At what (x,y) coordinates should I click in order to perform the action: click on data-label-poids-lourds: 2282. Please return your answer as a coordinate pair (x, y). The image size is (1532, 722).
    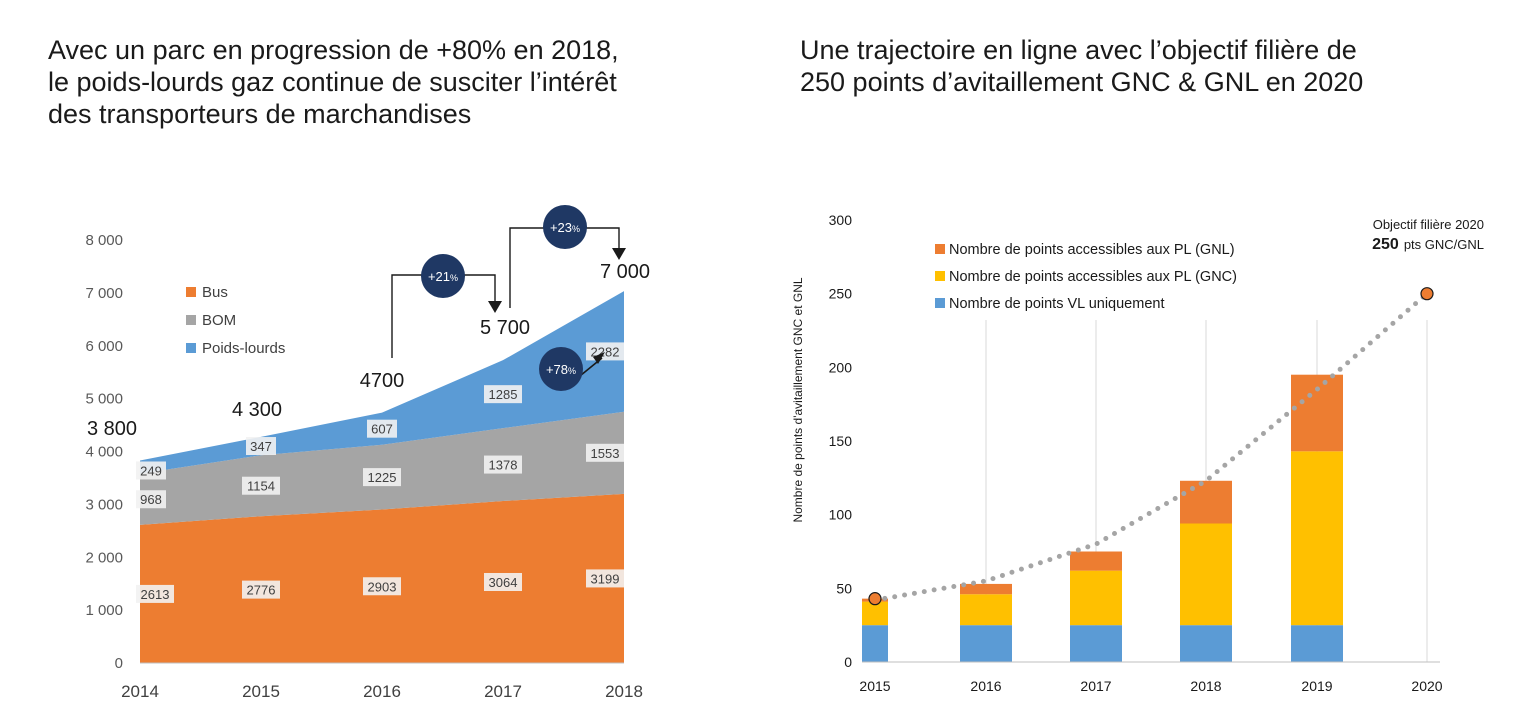
    Looking at the image, I should click on (605, 351).